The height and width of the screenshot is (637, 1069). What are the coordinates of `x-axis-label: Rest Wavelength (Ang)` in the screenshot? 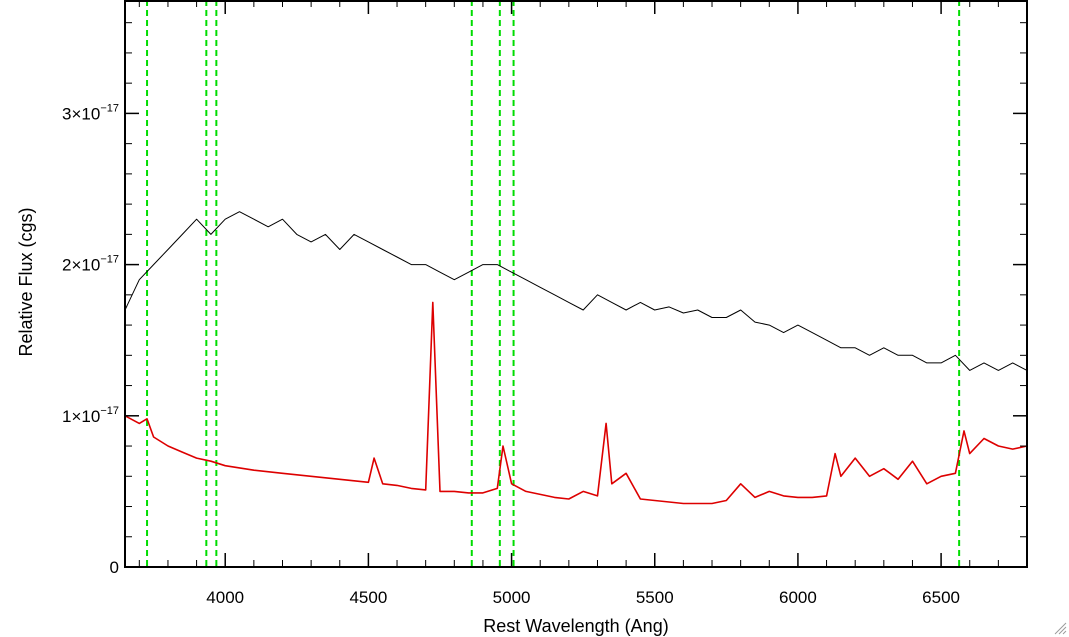 It's located at (575, 626).